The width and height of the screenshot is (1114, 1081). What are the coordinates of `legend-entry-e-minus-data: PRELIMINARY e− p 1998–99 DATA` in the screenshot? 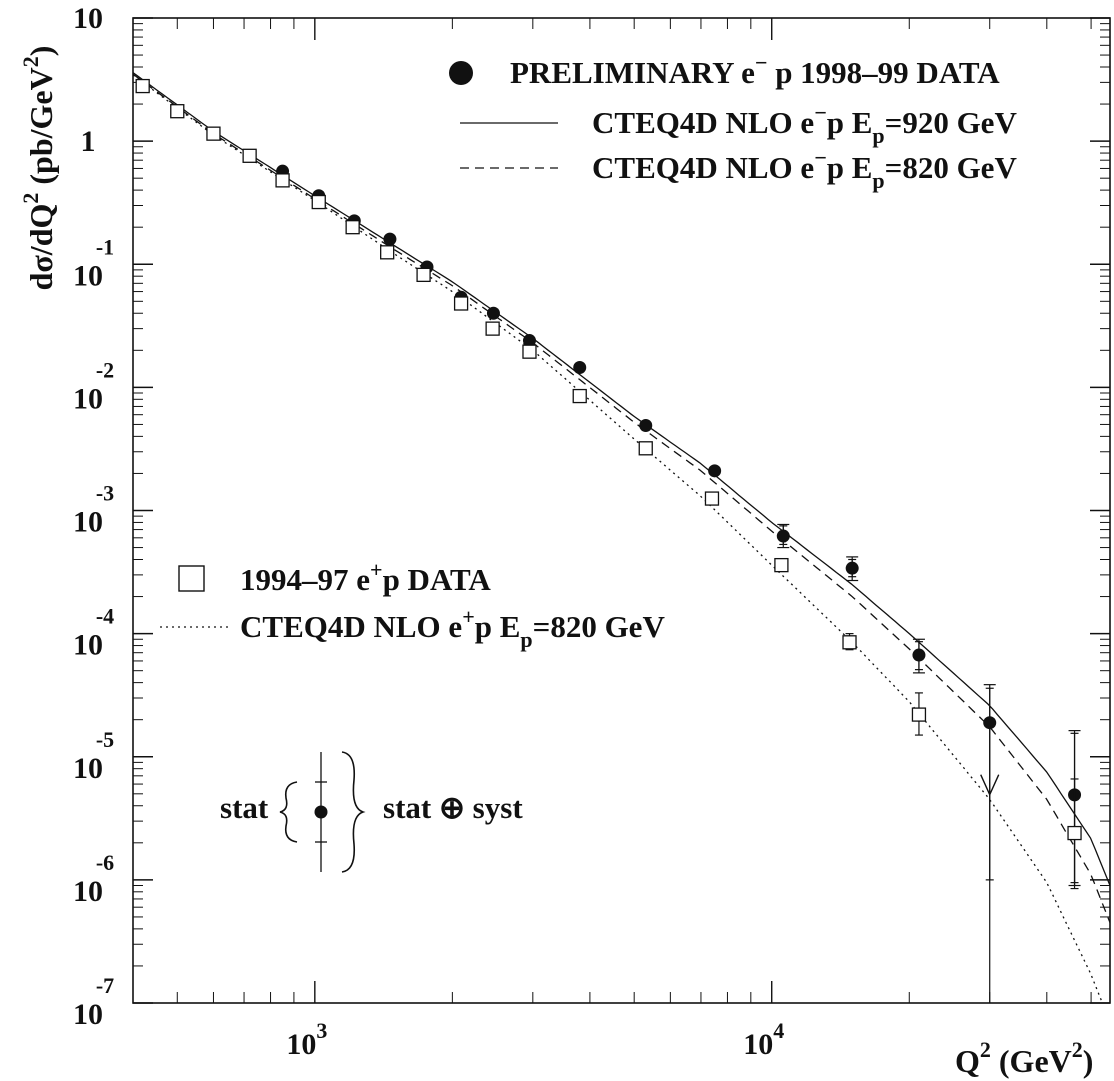 It's located at (755, 70).